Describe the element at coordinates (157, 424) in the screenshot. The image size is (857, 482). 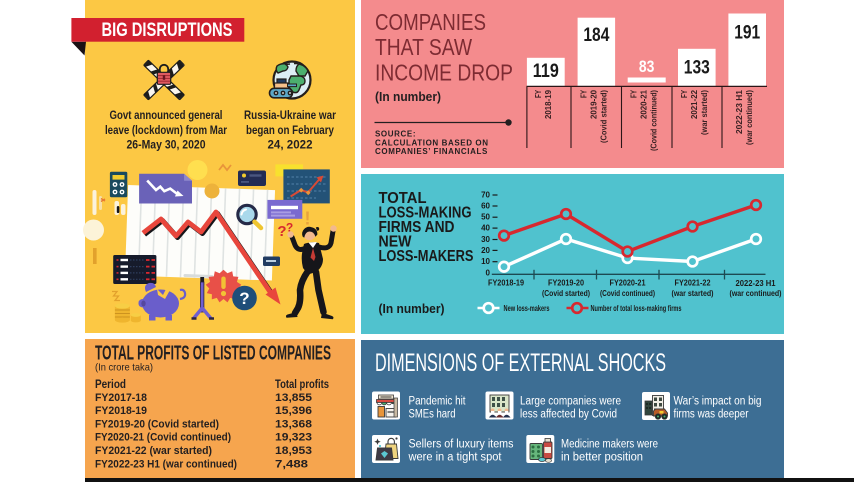
I see `svg-text: FY2019-20 (Covid started)` at that location.